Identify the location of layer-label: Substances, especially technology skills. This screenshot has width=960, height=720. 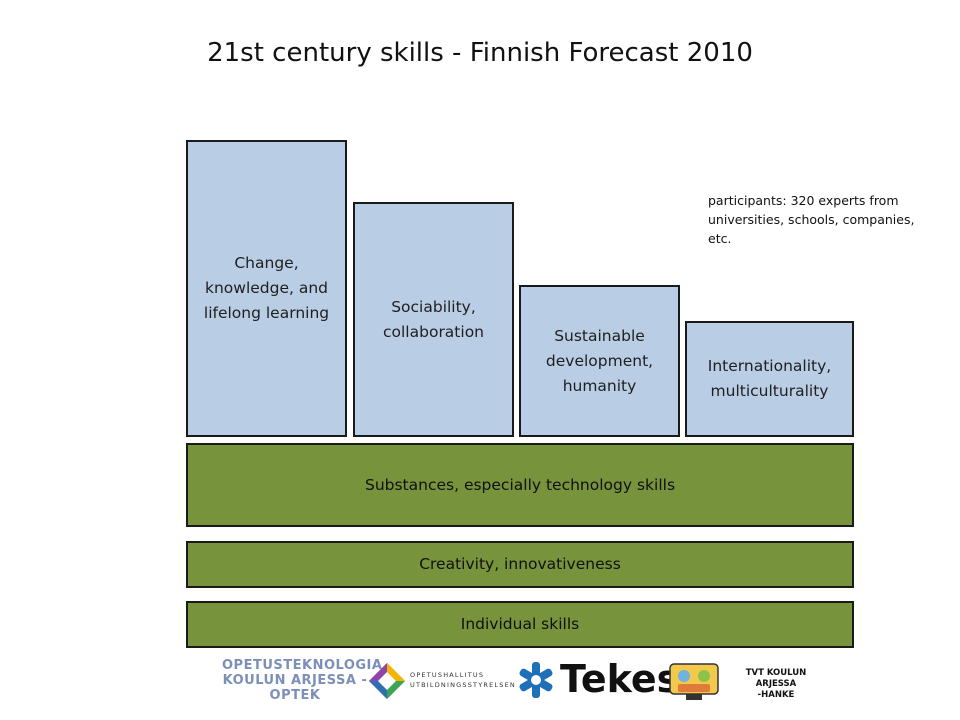
(520, 484).